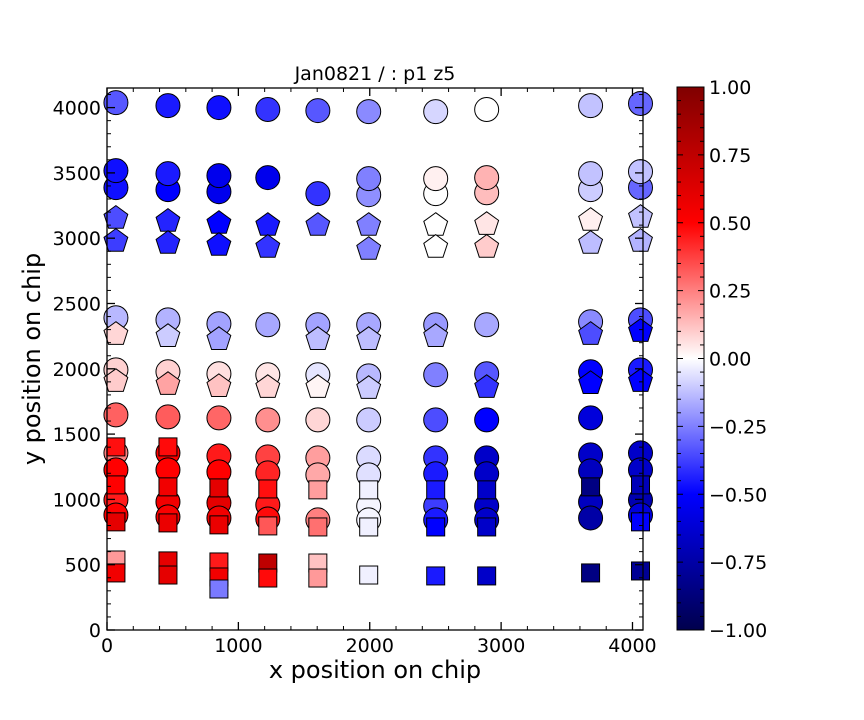 The height and width of the screenshot is (720, 864). I want to click on colorbar-tick-label: −0.75, so click(738, 563).